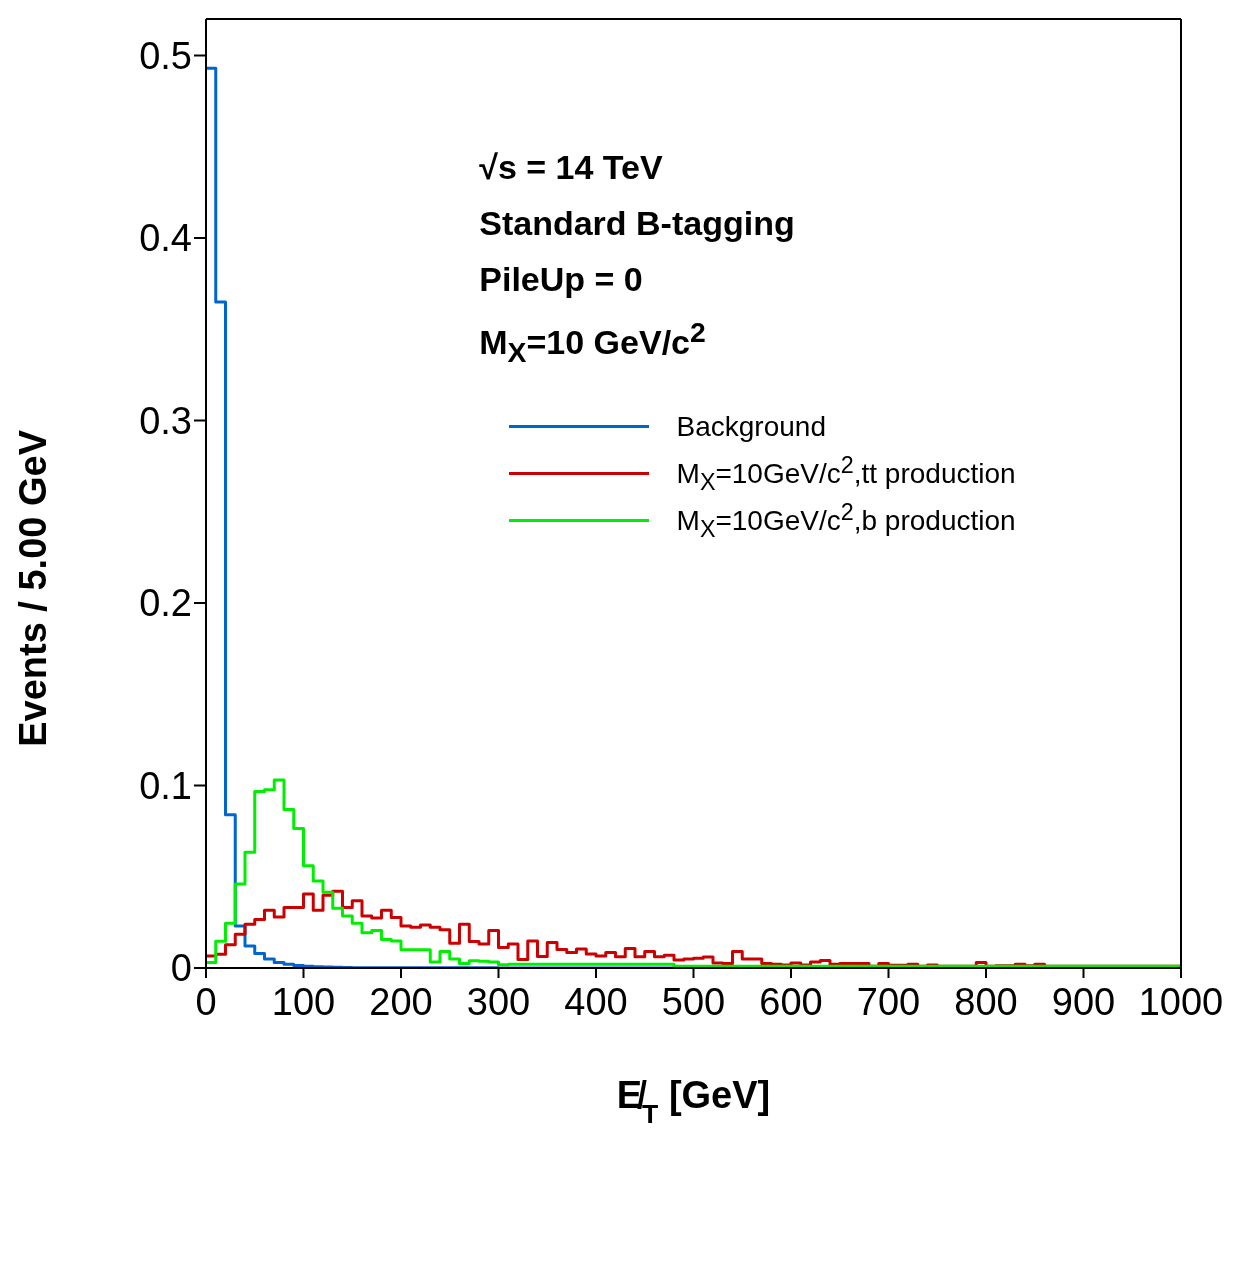 The width and height of the screenshot is (1246, 1275). Describe the element at coordinates (596, 1001) in the screenshot. I see `x-tick-label: 400` at that location.